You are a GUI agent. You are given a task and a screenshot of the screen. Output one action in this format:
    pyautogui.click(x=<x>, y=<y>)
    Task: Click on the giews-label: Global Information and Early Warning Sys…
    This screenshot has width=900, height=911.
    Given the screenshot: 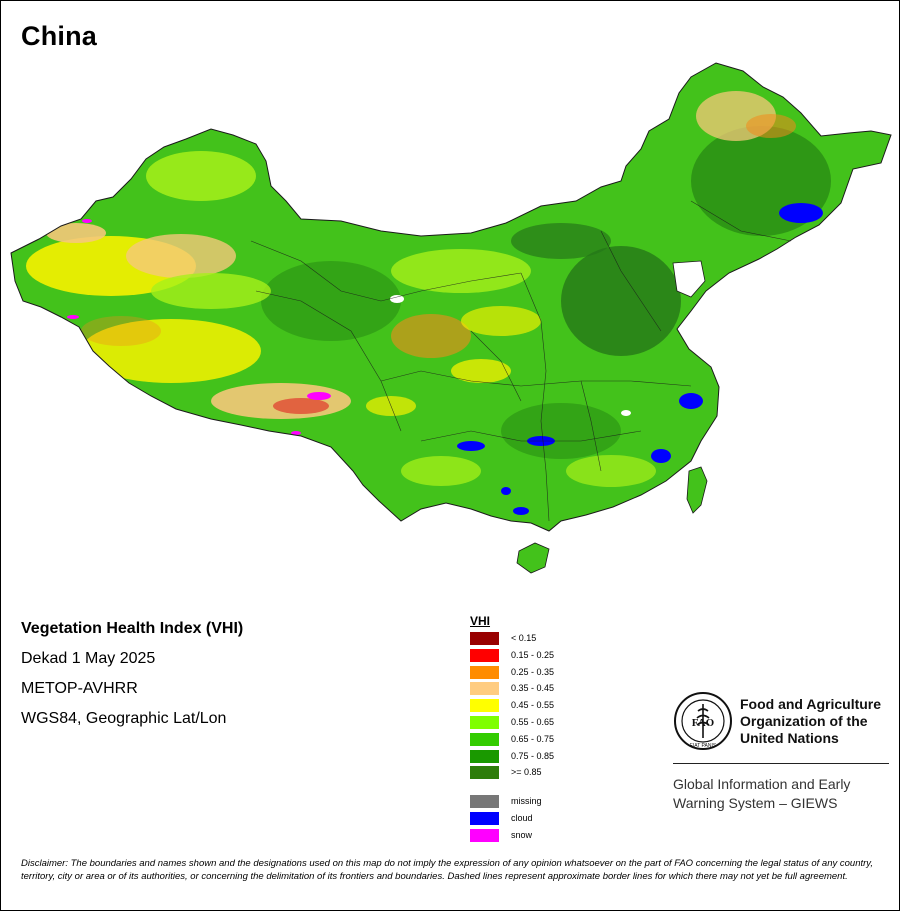 What is the action you would take?
    pyautogui.click(x=781, y=794)
    